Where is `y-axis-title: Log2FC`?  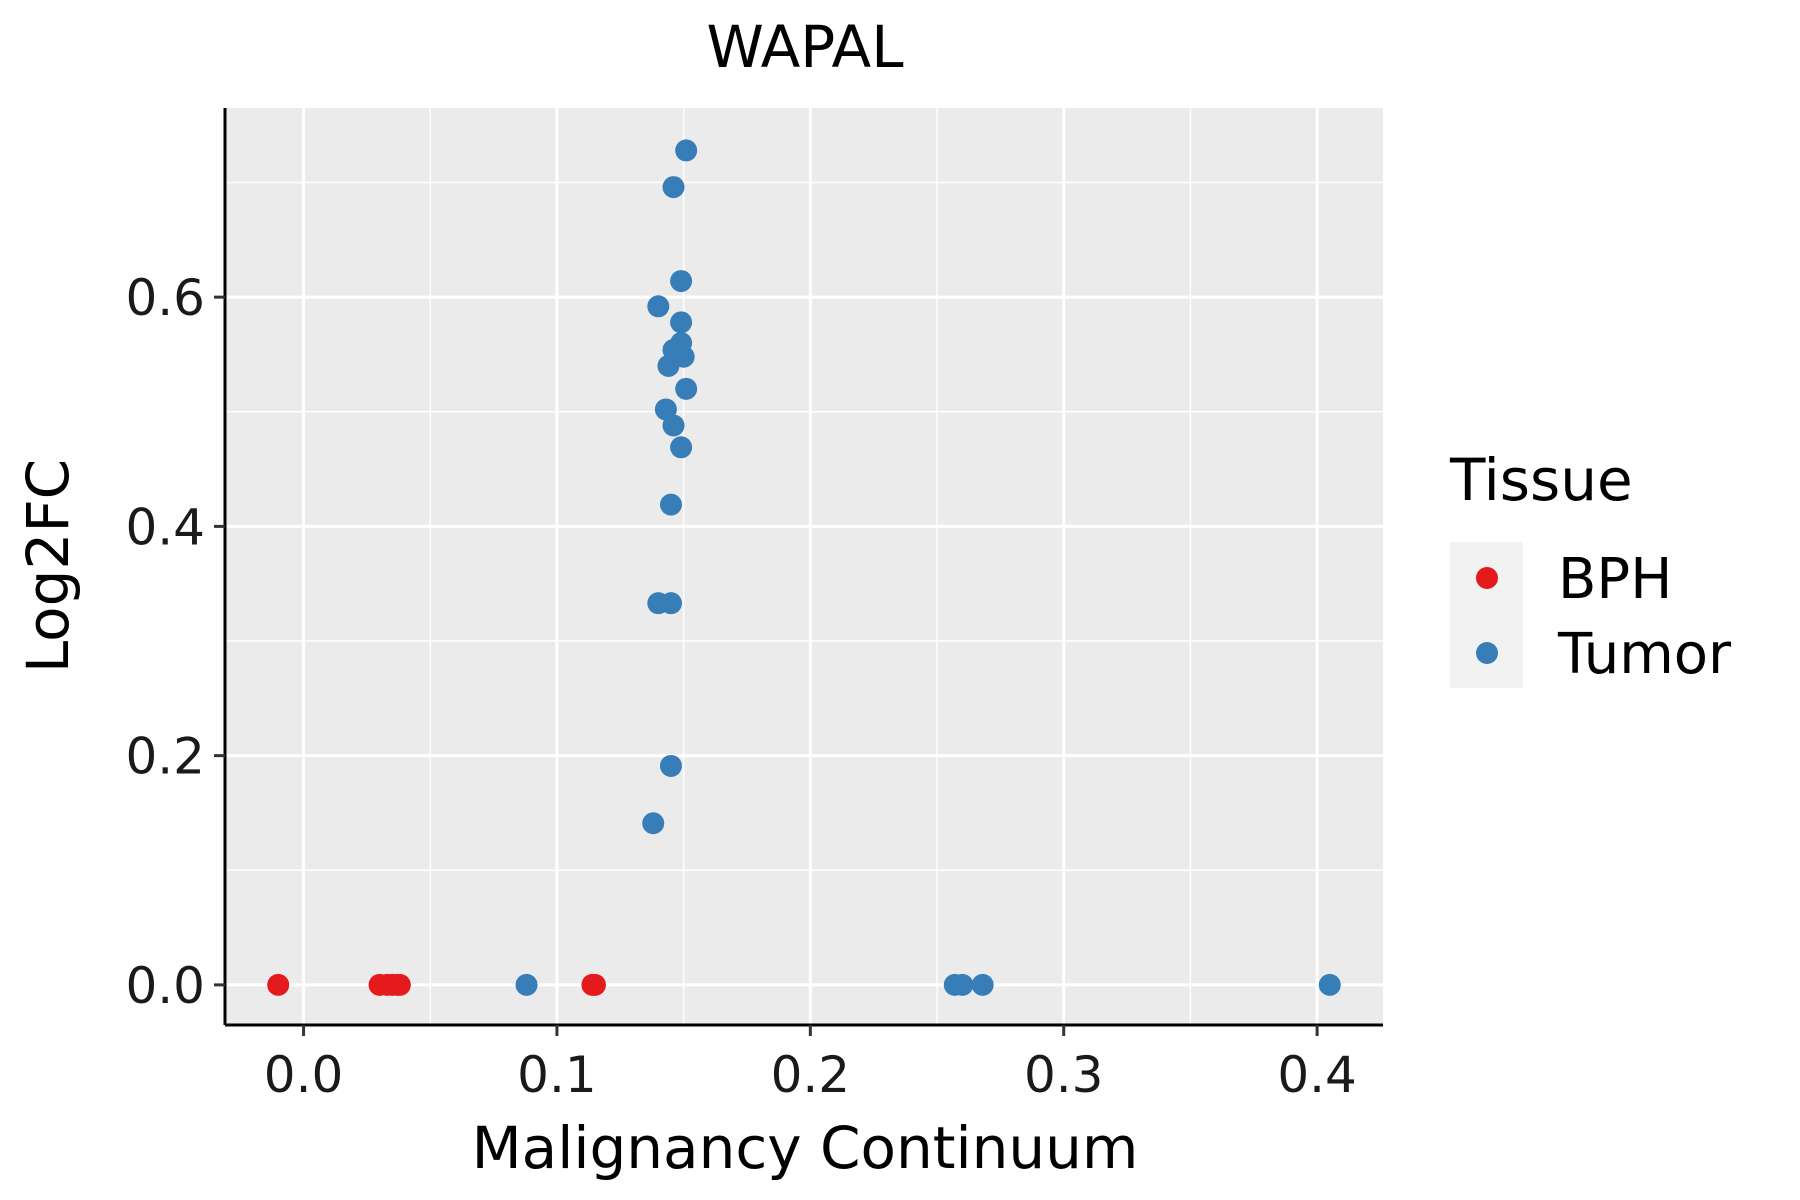 y-axis-title: Log2FC is located at coordinates (48, 566).